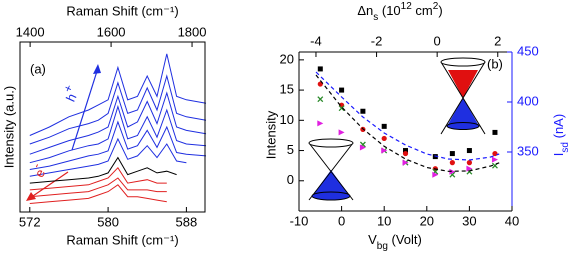  I want to click on hole-arrowhead, so click(97, 69).